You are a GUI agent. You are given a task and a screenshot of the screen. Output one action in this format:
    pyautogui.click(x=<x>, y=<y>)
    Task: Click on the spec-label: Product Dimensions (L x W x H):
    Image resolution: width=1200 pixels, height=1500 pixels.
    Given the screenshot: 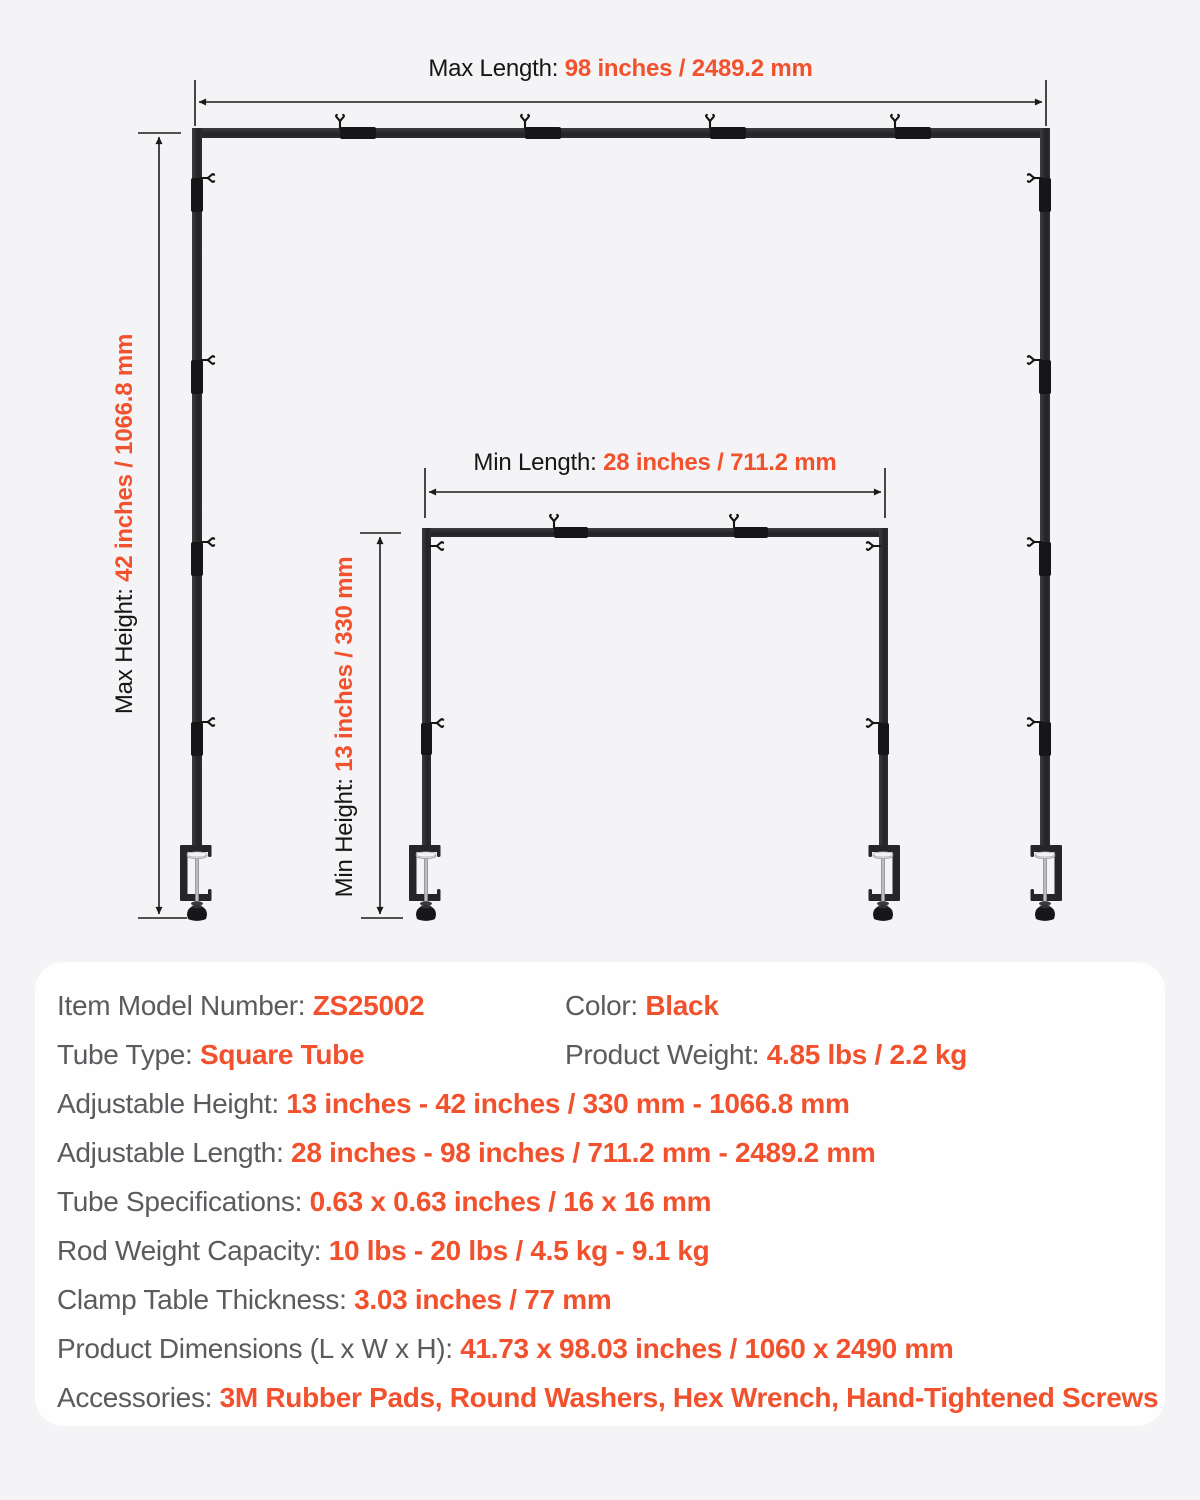 What is the action you would take?
    pyautogui.click(x=259, y=1348)
    